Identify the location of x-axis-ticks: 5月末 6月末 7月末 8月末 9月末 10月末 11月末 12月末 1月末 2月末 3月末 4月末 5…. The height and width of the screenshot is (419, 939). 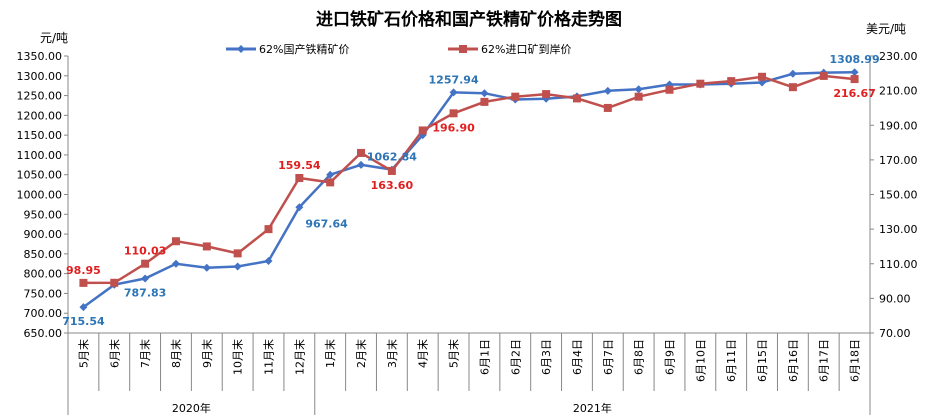
(469, 362).